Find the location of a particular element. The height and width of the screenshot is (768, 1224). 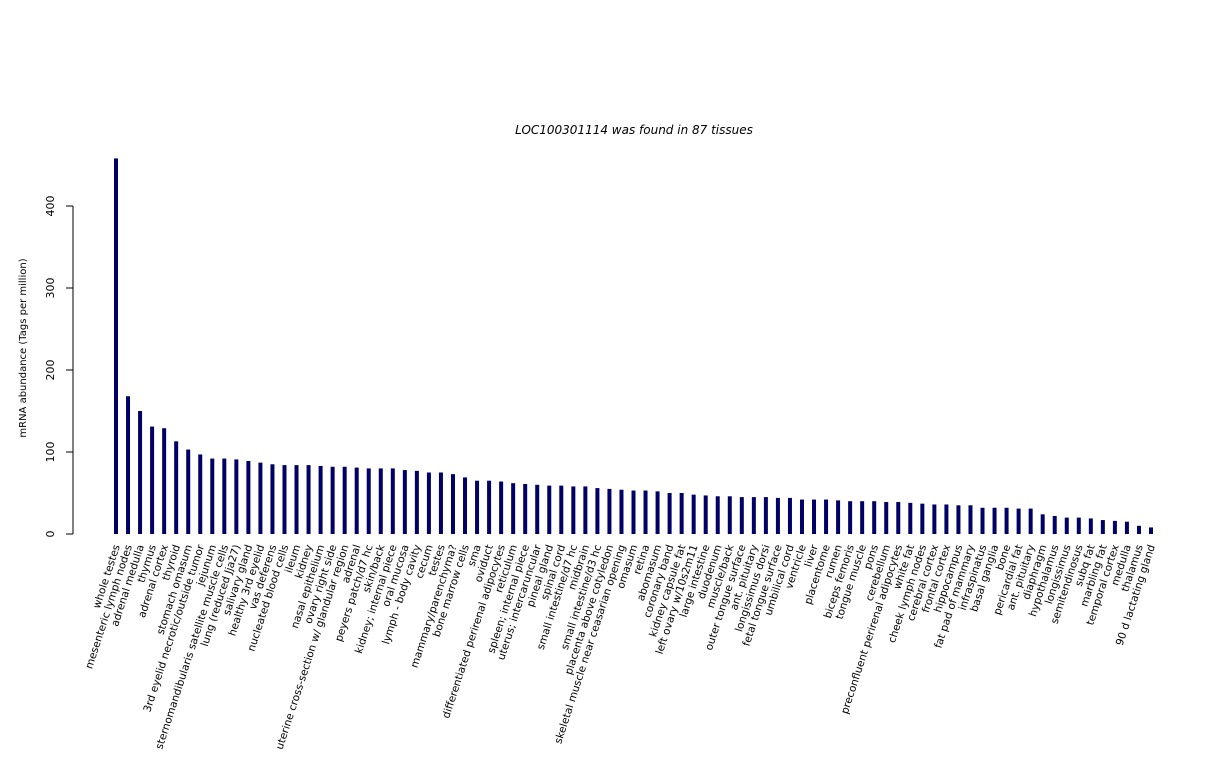

y-tick-label: 400 is located at coordinates (50, 206).